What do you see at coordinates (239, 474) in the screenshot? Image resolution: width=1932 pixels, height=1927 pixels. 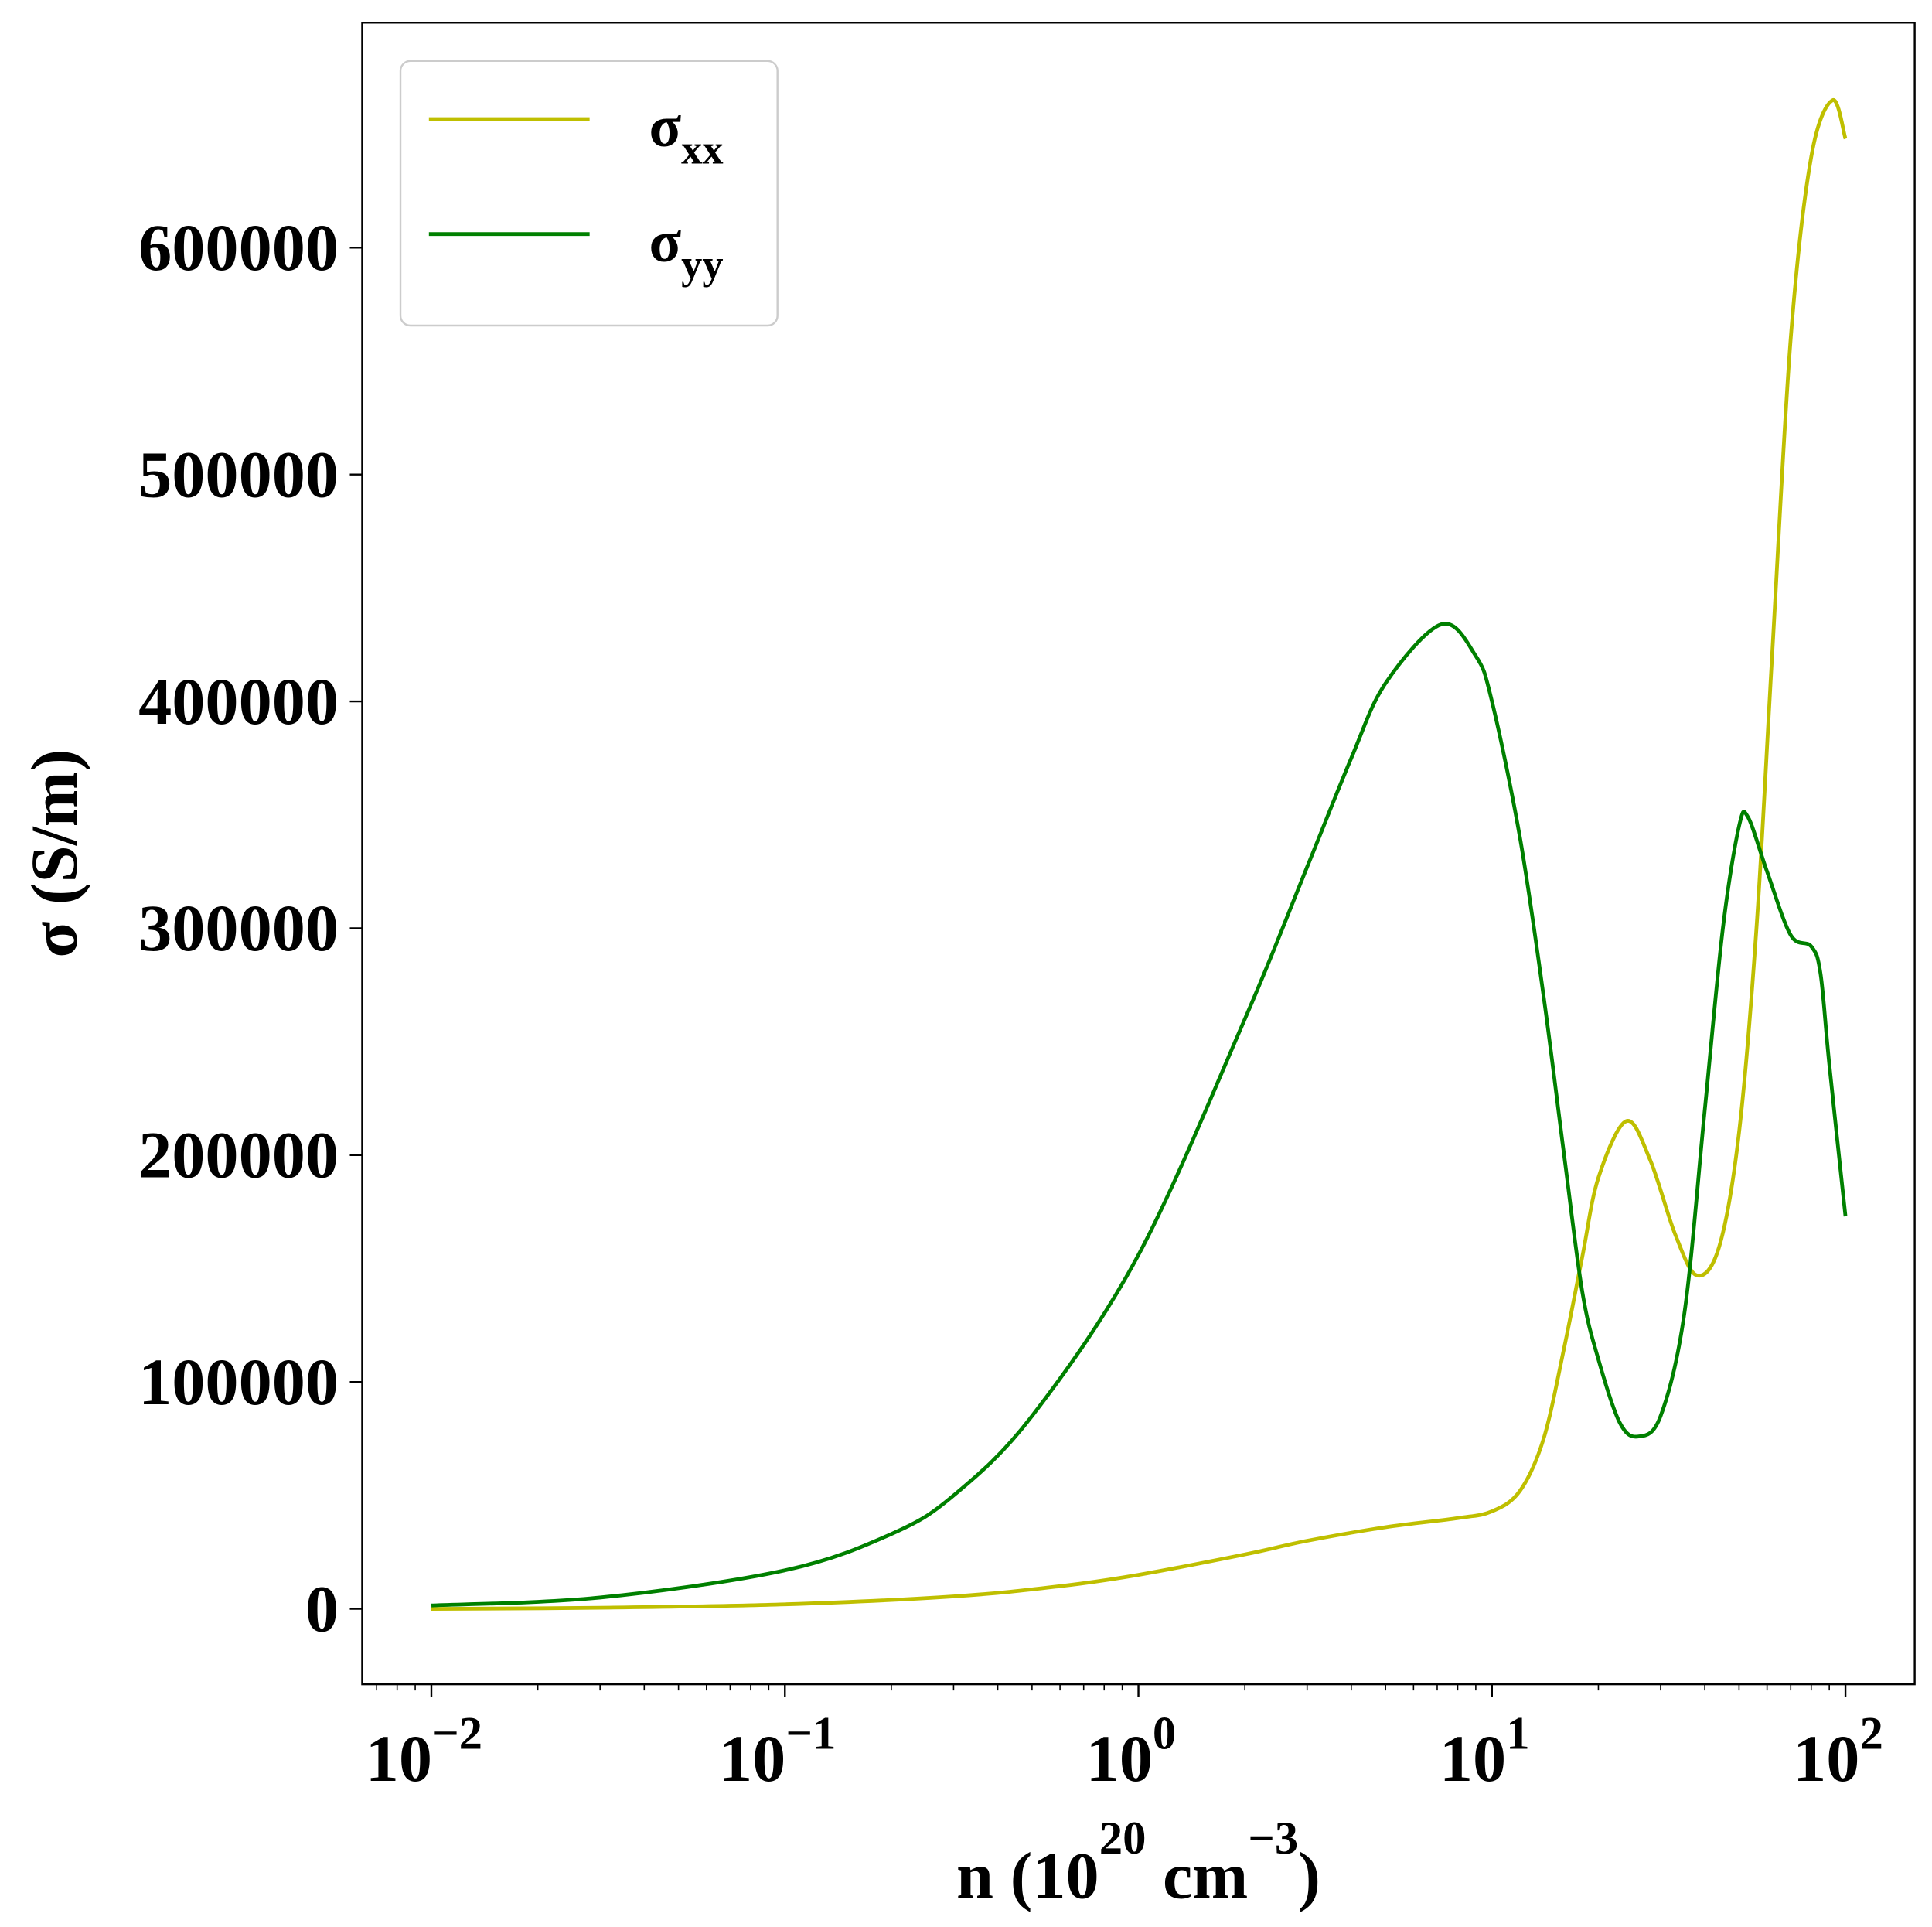 I see `y-tick-label: 500000` at bounding box center [239, 474].